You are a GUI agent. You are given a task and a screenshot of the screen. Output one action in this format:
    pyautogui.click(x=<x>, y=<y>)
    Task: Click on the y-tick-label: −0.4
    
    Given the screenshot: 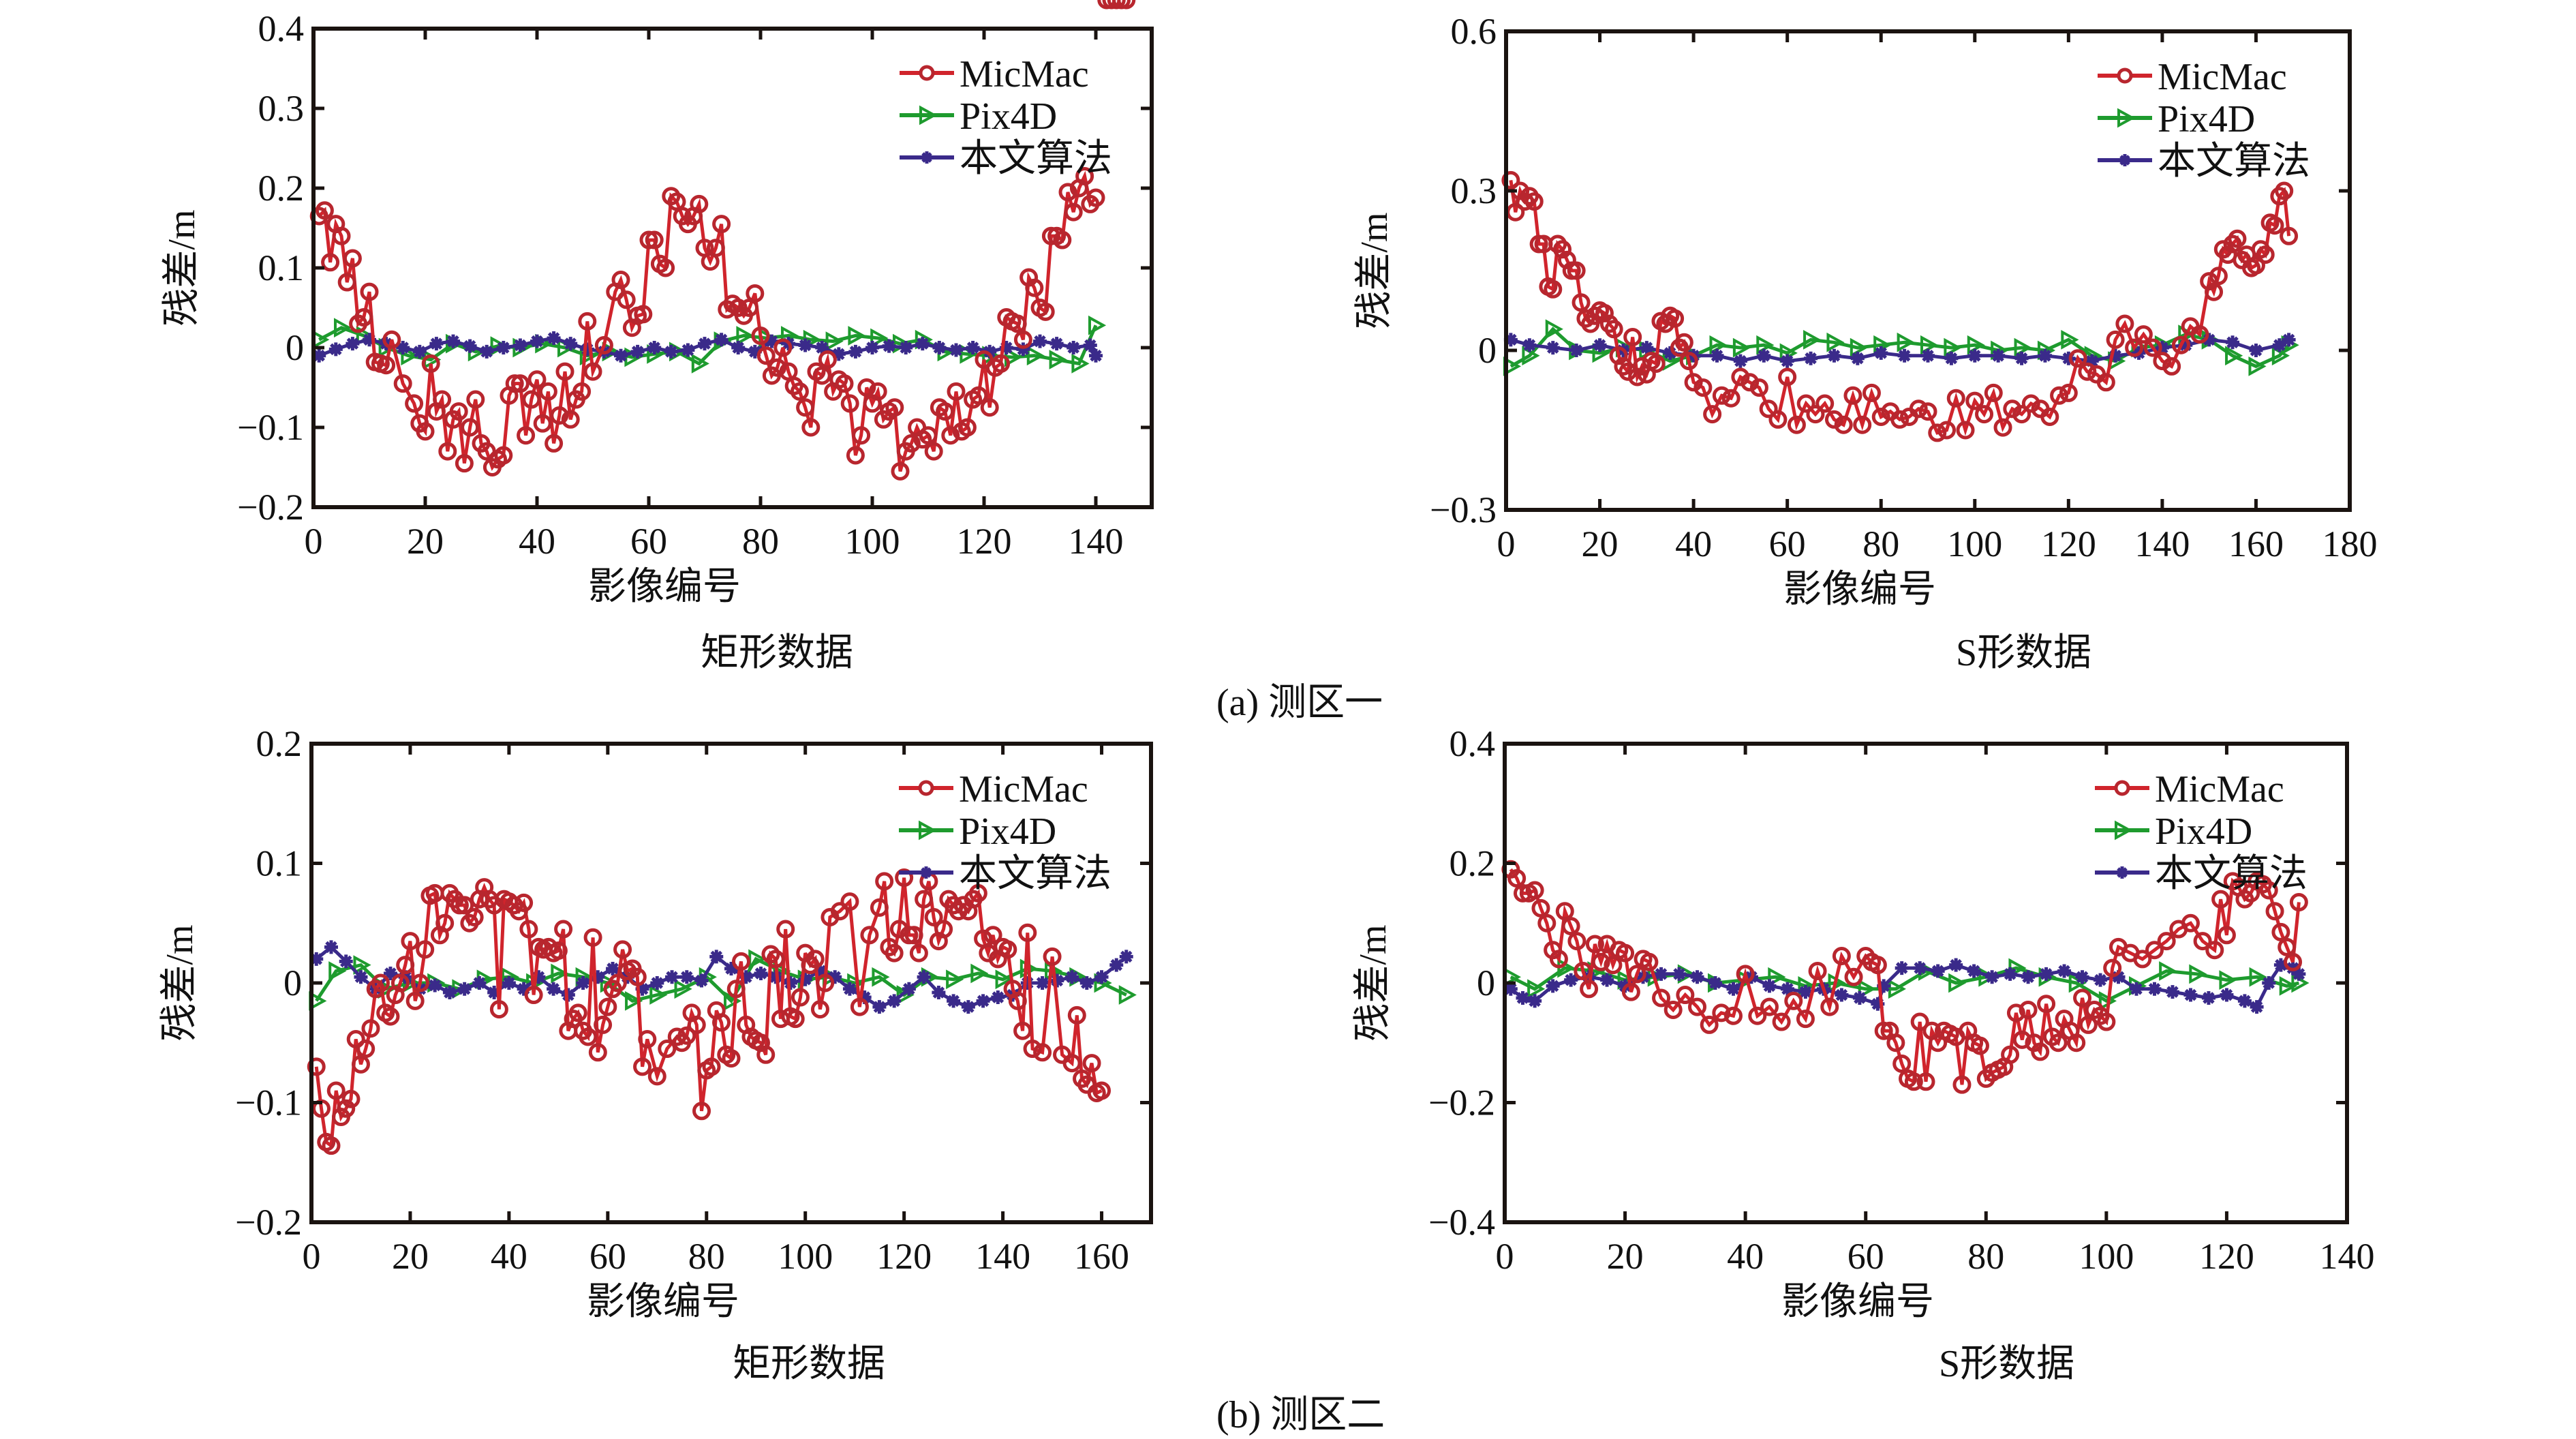 What is the action you would take?
    pyautogui.click(x=1461, y=1222)
    